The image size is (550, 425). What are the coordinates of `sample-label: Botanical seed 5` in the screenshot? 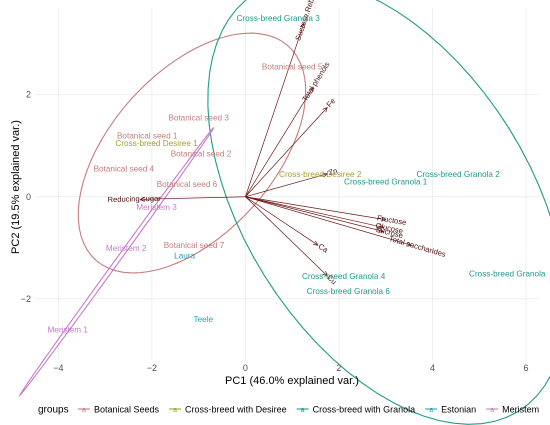 It's located at (292, 67).